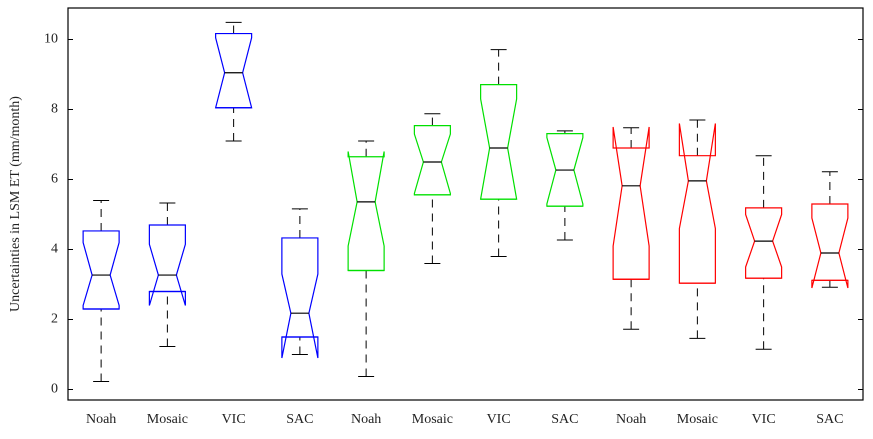 This screenshot has width=873, height=439. What do you see at coordinates (51, 39) in the screenshot?
I see `y-tick-label: 10` at bounding box center [51, 39].